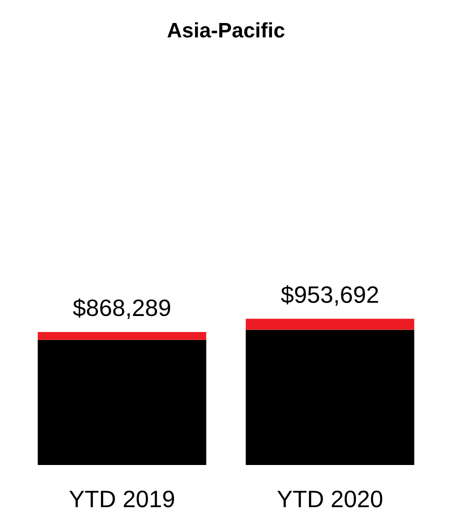  I want to click on chart-title: Asia-Pacific, so click(225, 30).